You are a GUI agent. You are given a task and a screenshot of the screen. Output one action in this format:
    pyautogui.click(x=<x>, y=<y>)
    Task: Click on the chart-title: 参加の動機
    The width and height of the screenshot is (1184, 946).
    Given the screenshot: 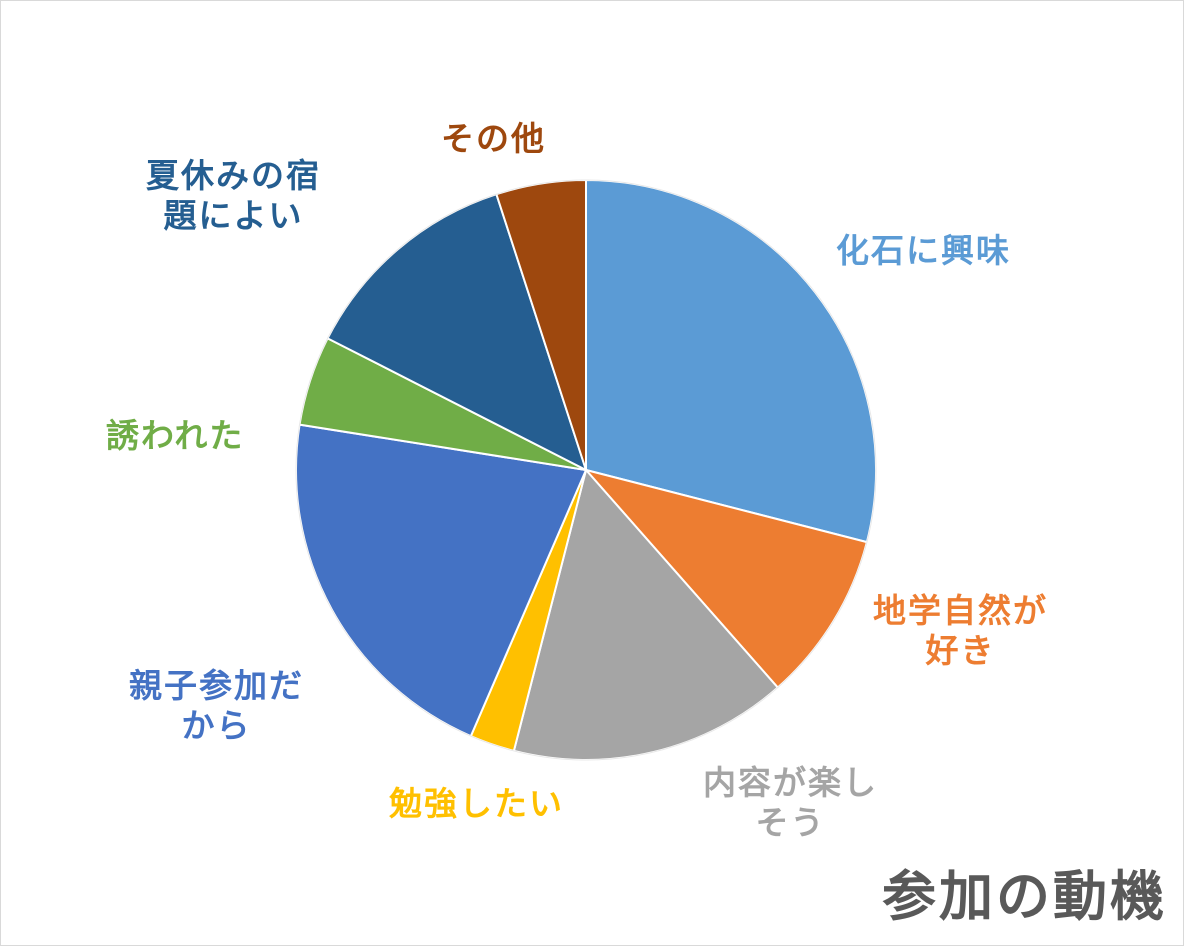 What is the action you would take?
    pyautogui.click(x=1024, y=896)
    